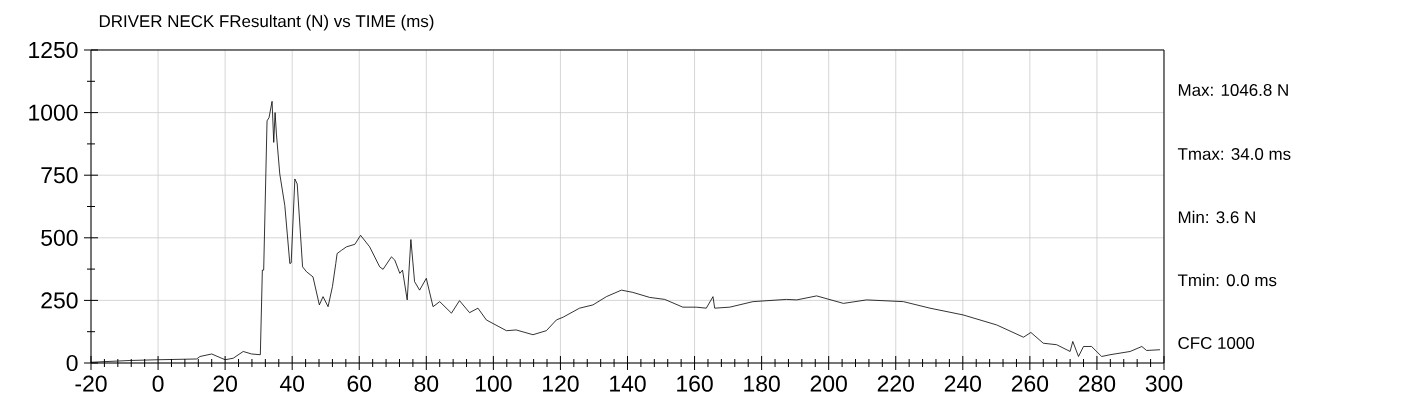 The image size is (1412, 407). I want to click on y-tick-label: 500, so click(59, 237).